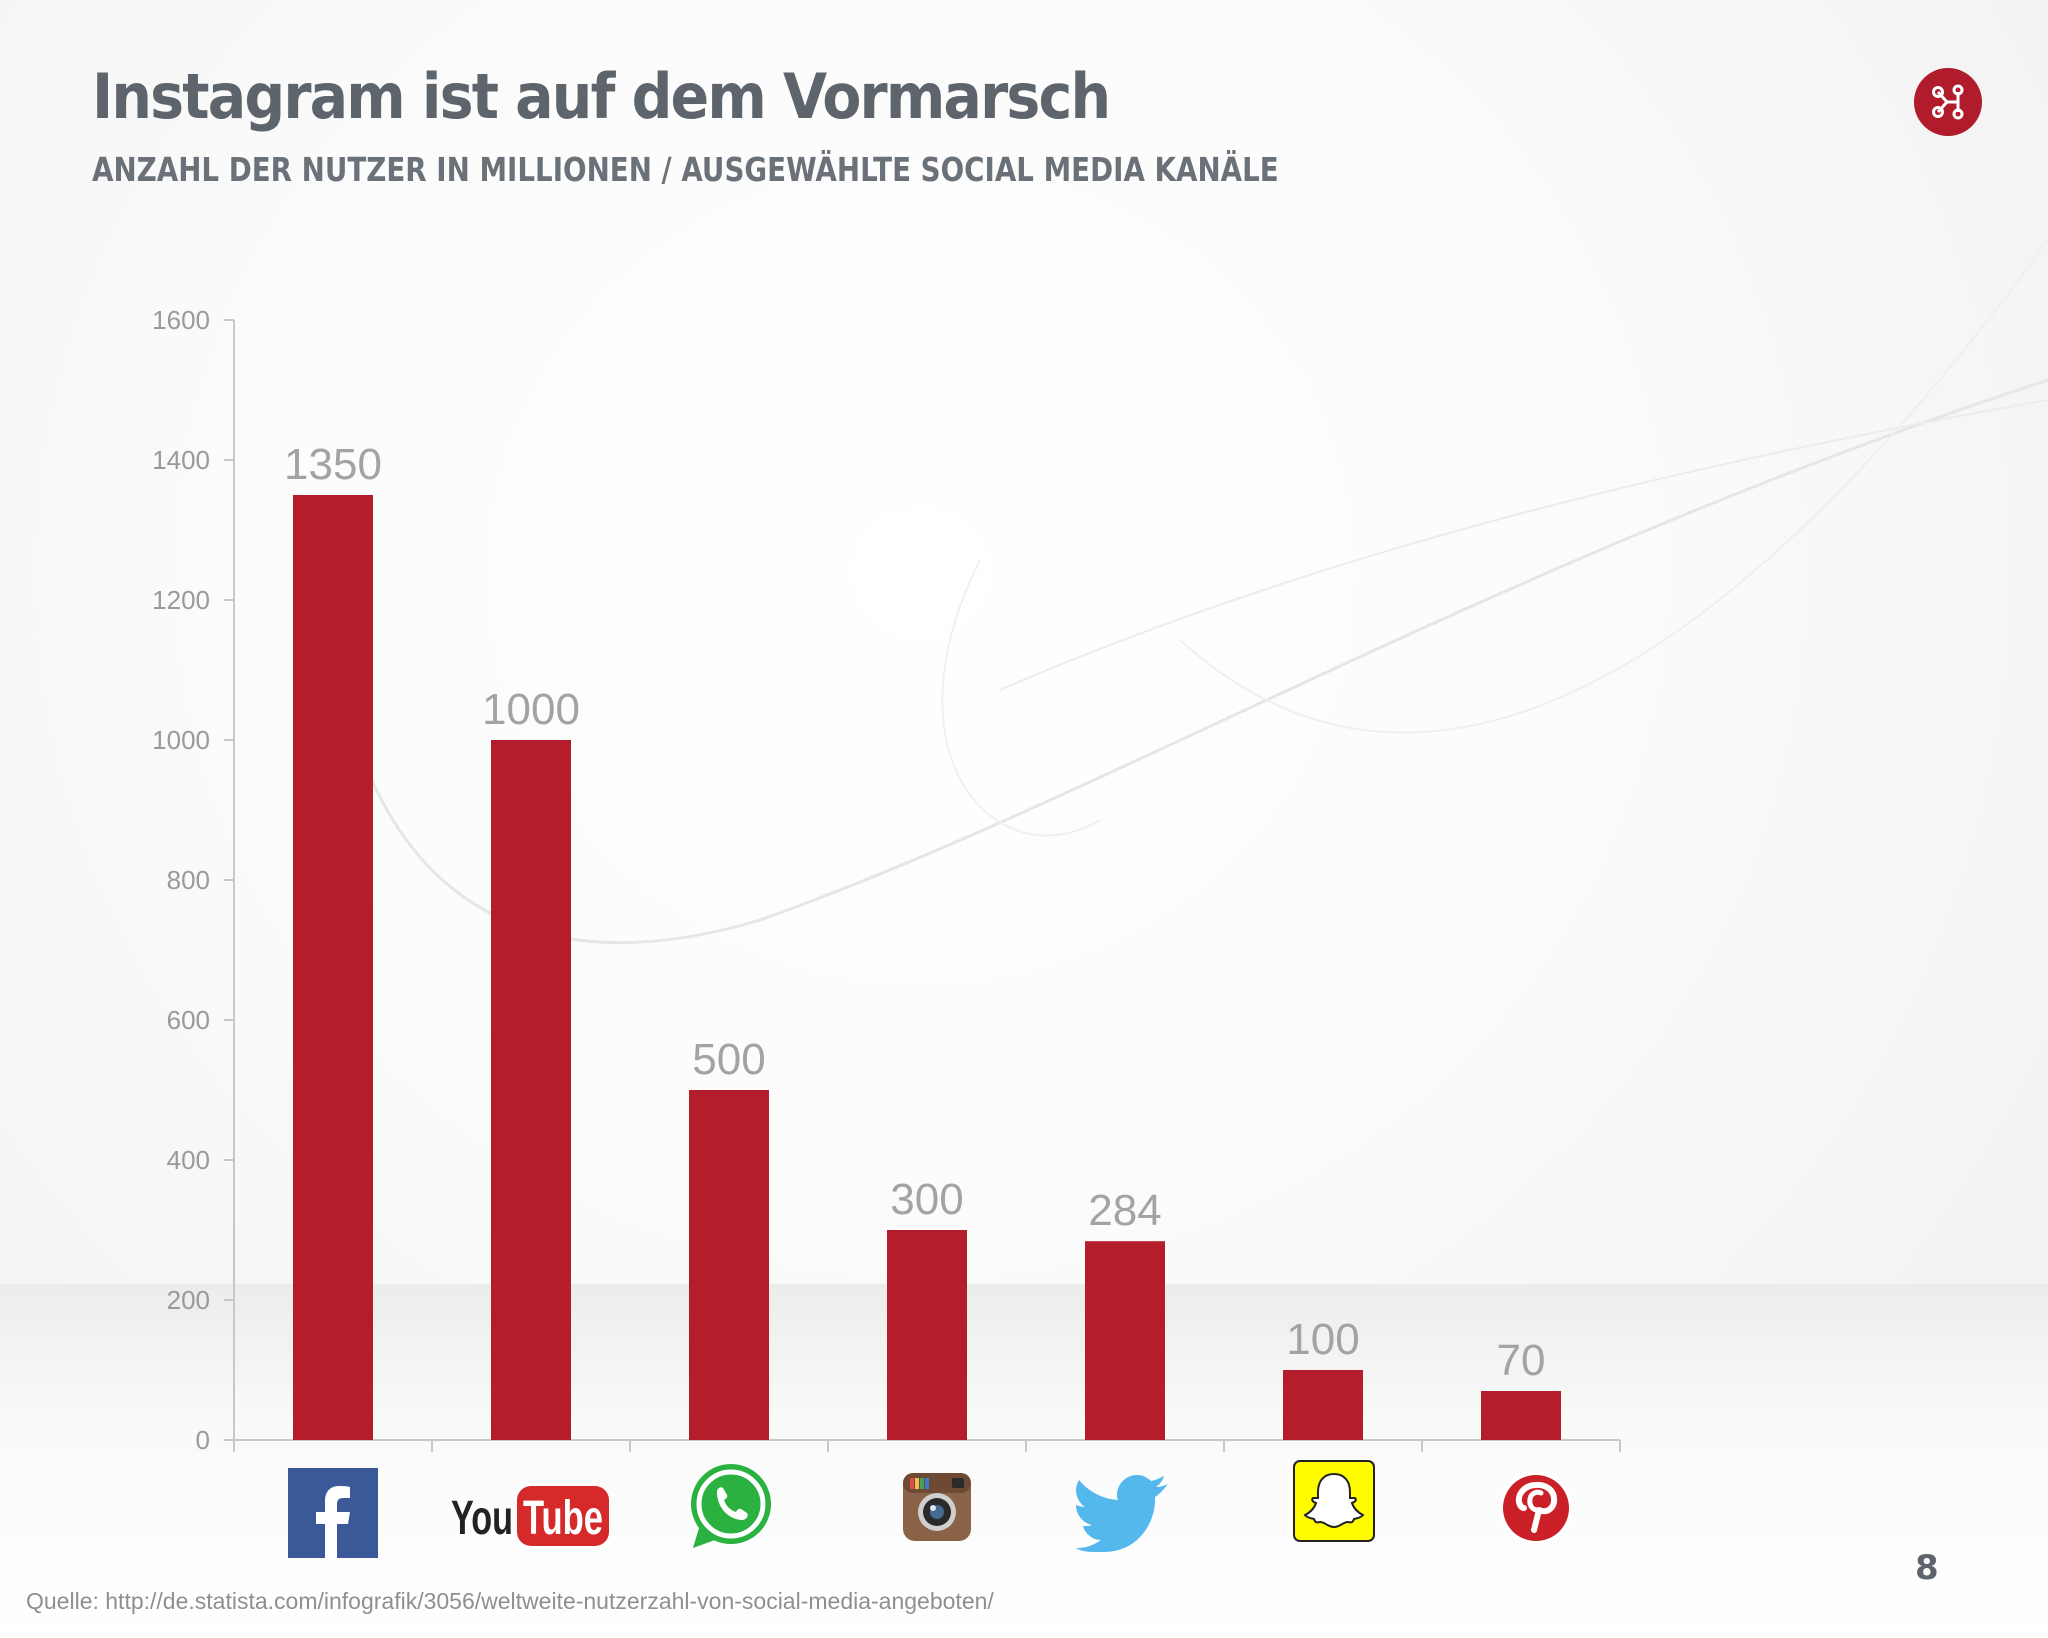  Describe the element at coordinates (927, 1335) in the screenshot. I see `bar-instagram` at that location.